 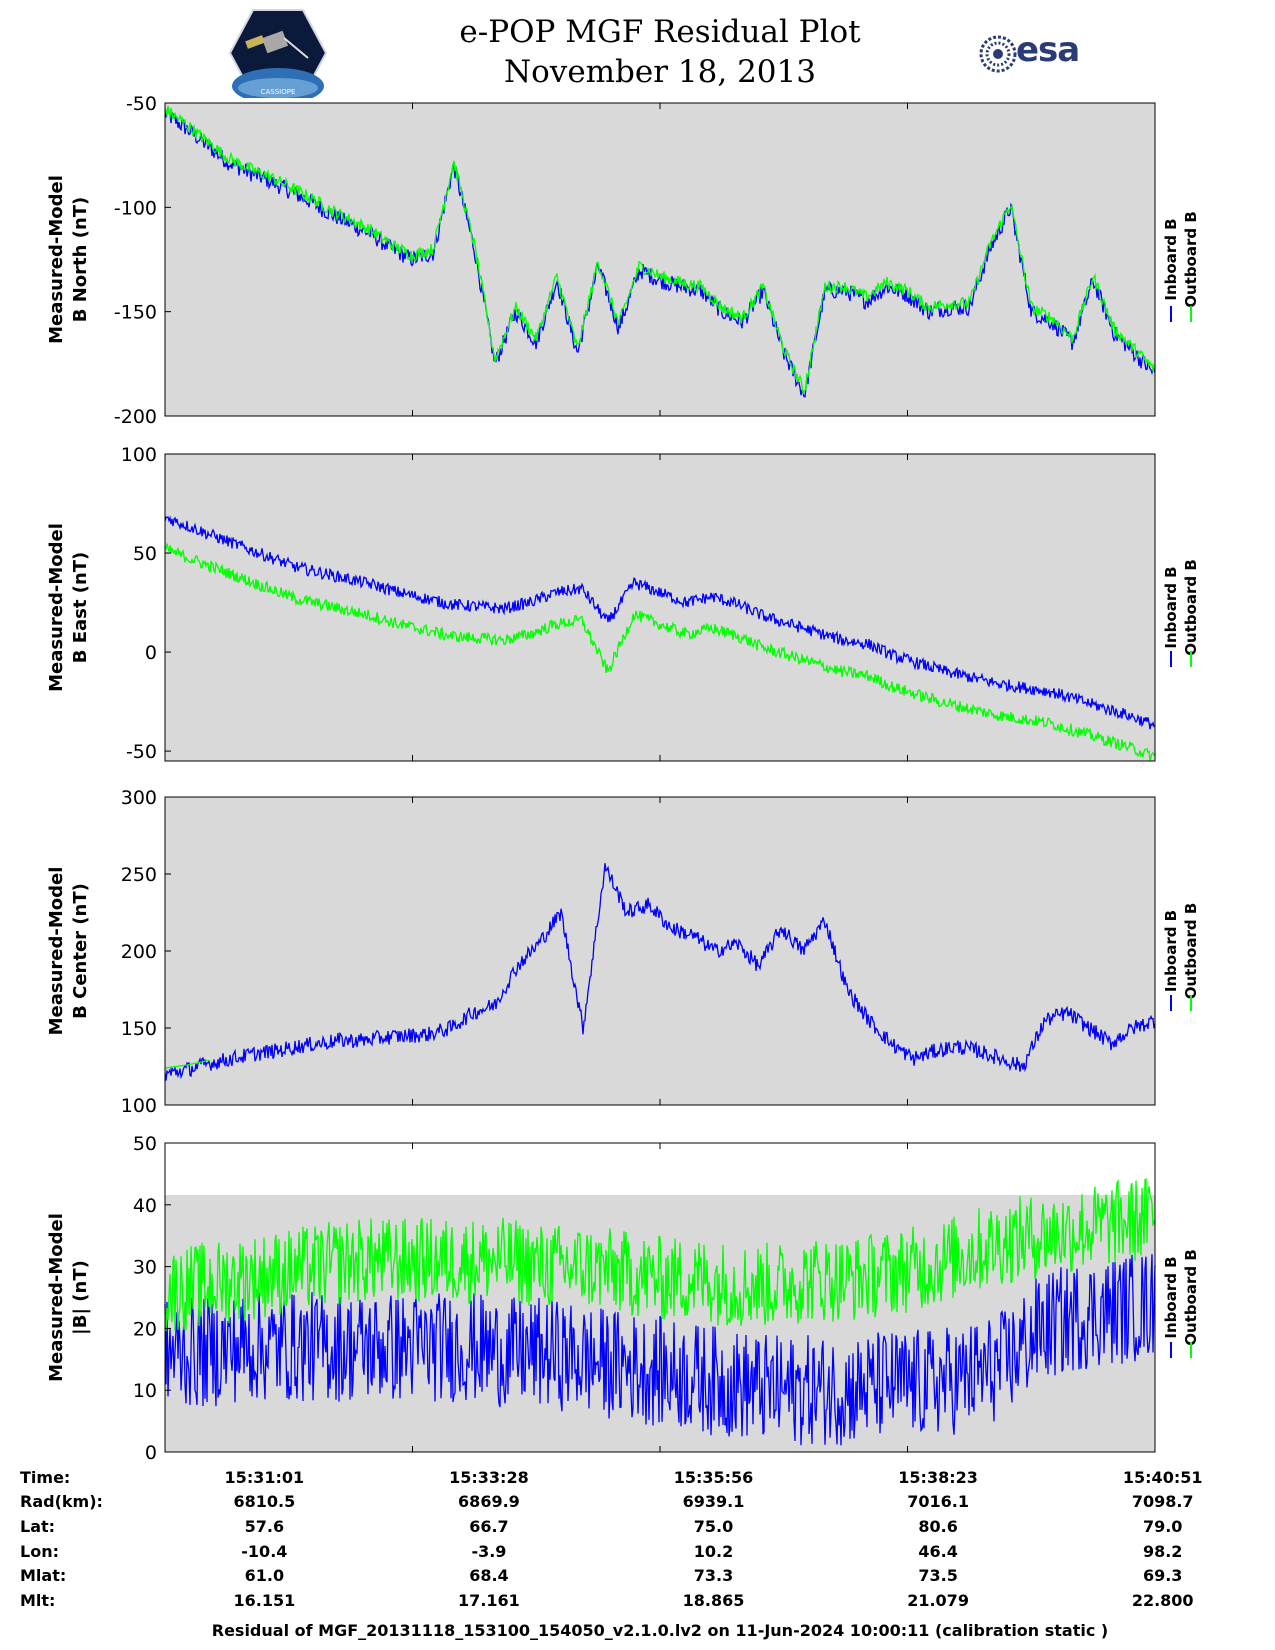 I want to click on orbit-cell: 22.800, so click(x=1162, y=1600).